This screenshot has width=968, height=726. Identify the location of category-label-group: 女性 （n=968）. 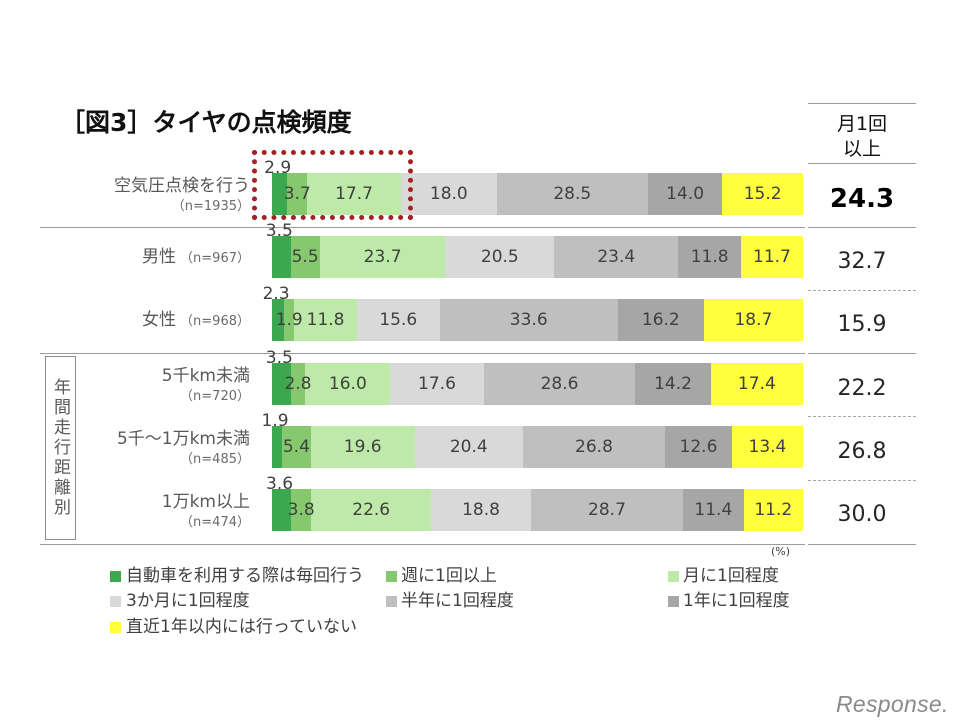
(160, 321).